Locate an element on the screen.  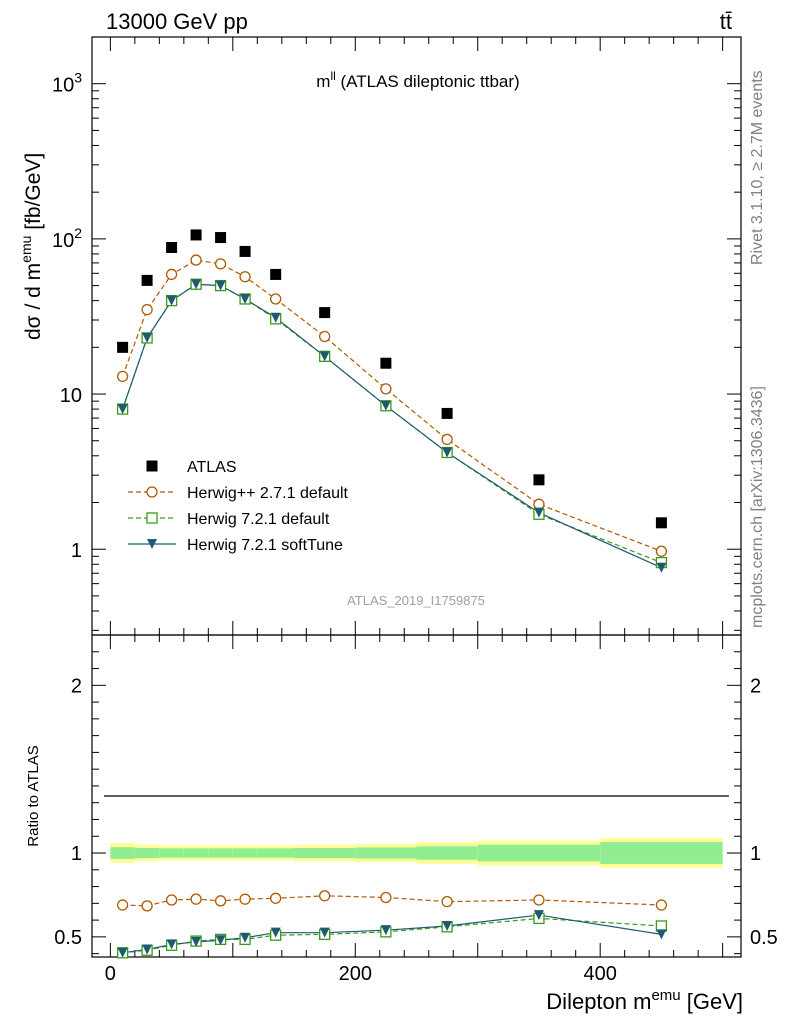
main-title-sup: ll is located at coordinates (332, 76).